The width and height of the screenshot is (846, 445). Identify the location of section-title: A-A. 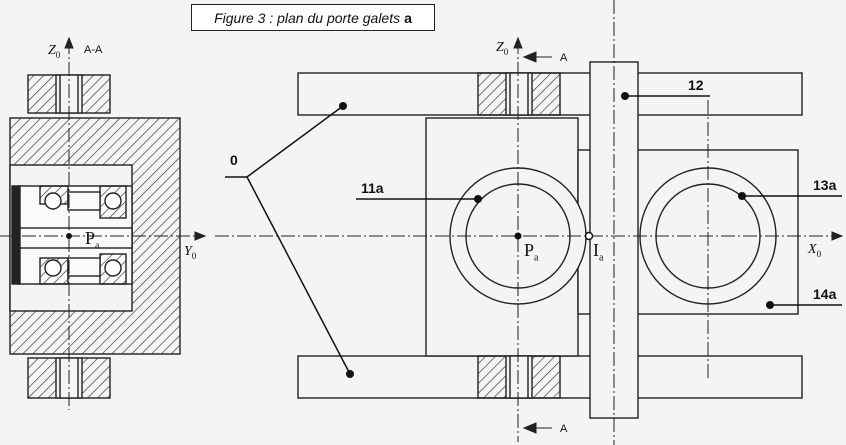
(93, 50).